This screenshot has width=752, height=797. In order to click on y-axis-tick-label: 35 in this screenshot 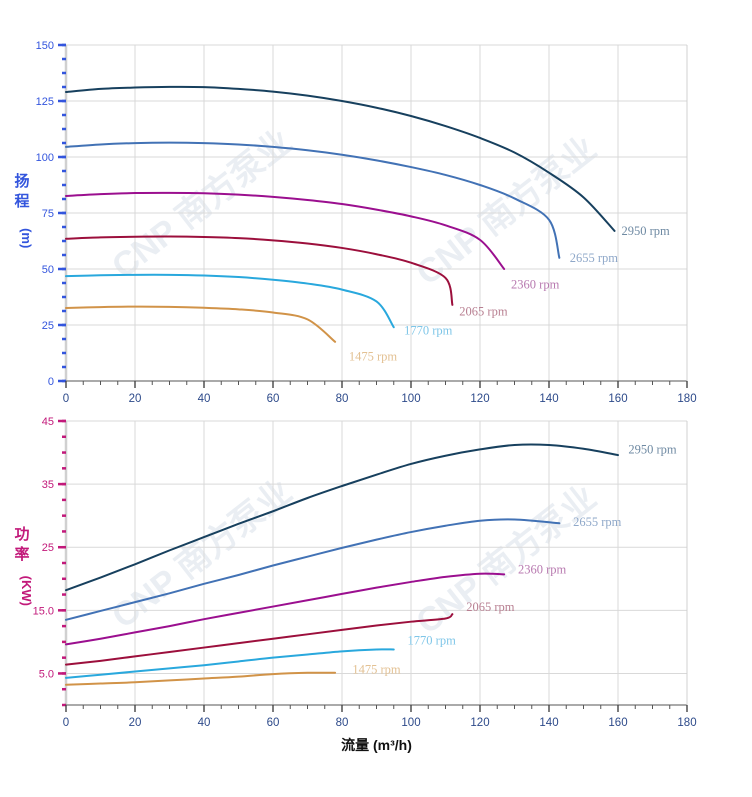, I will do `click(48, 485)`.